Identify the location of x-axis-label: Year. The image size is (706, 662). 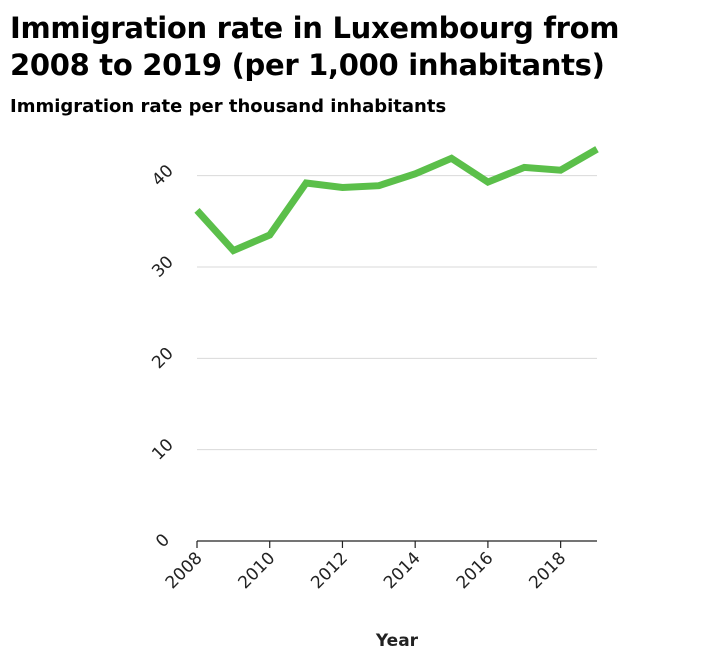
(397, 641).